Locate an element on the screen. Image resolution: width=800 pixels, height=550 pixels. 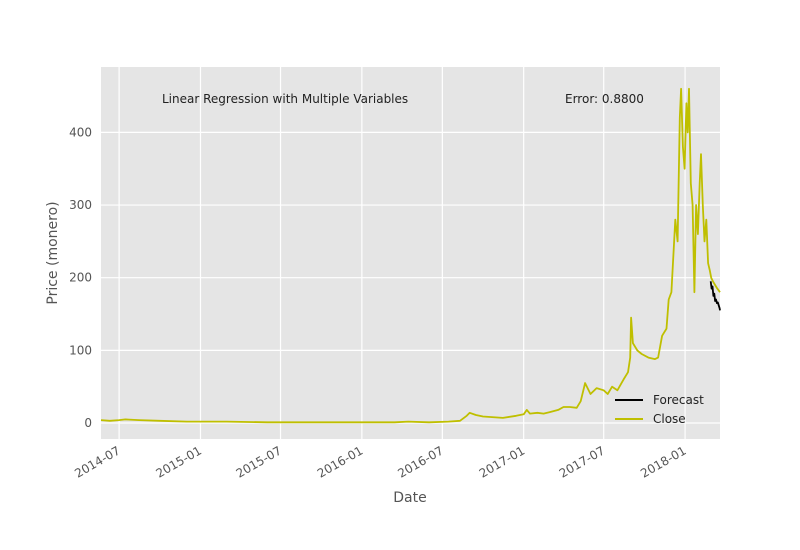
y-tick-labels: 0 100 200 300 400 is located at coordinates (80, 277).